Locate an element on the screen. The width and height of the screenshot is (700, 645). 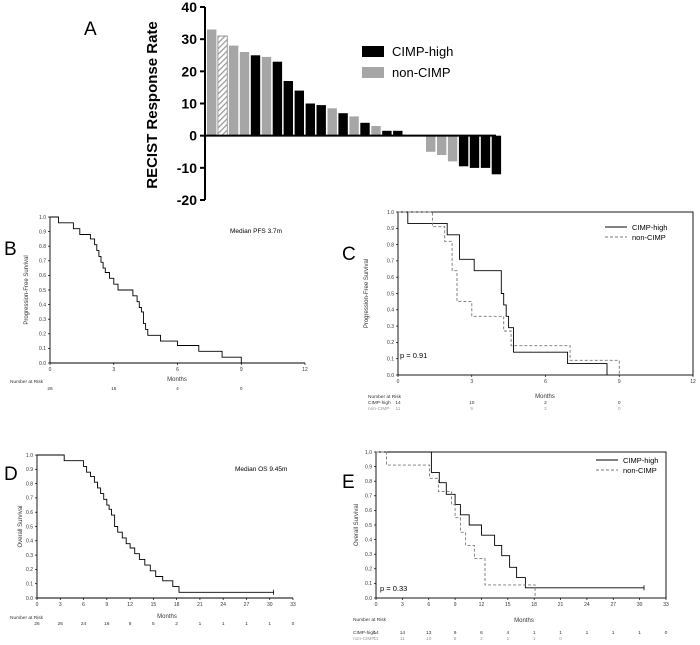
x-tick-label: 27 is located at coordinates (613, 605).